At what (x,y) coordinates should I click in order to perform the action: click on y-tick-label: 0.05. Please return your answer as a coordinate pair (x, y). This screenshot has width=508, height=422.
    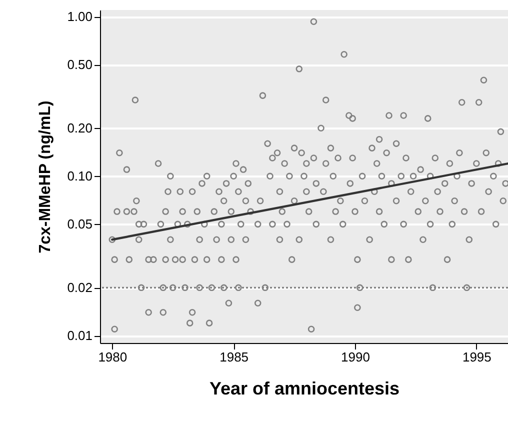
    Looking at the image, I should click on (79, 224).